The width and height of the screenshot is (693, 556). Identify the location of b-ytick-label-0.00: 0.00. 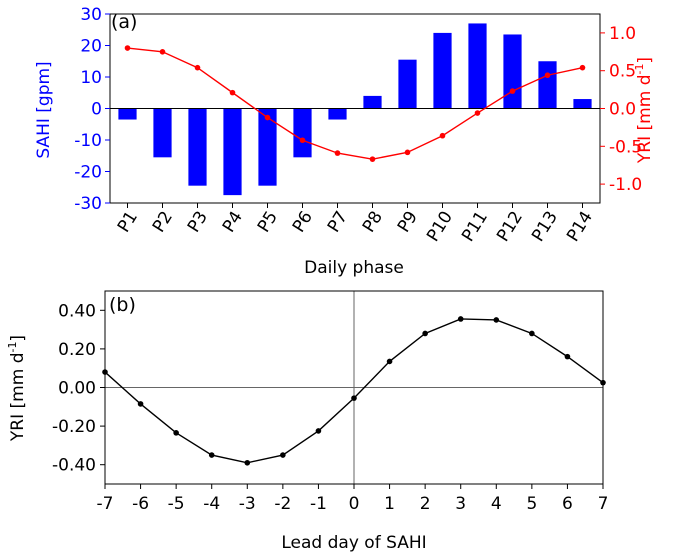
(77, 389).